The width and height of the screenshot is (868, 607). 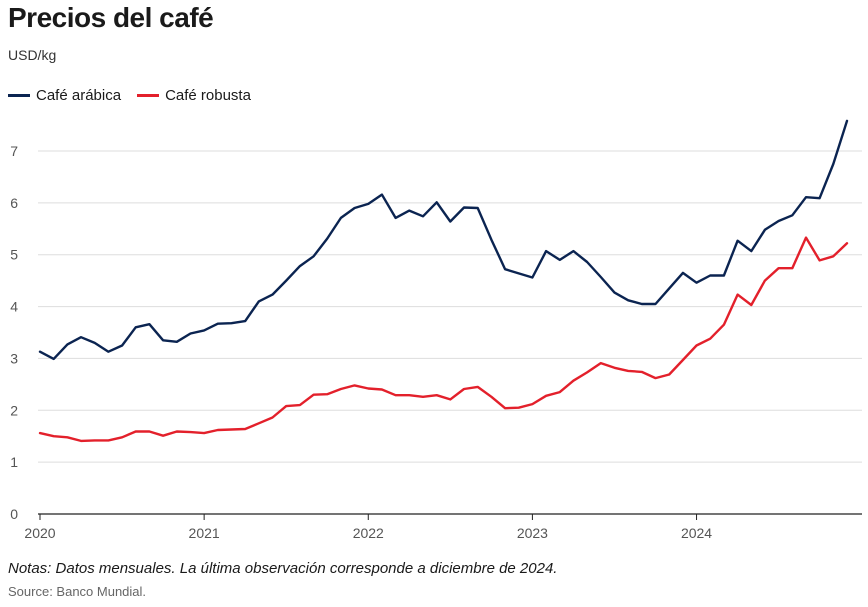 What do you see at coordinates (111, 17) in the screenshot?
I see `chart-title: Precios del café` at bounding box center [111, 17].